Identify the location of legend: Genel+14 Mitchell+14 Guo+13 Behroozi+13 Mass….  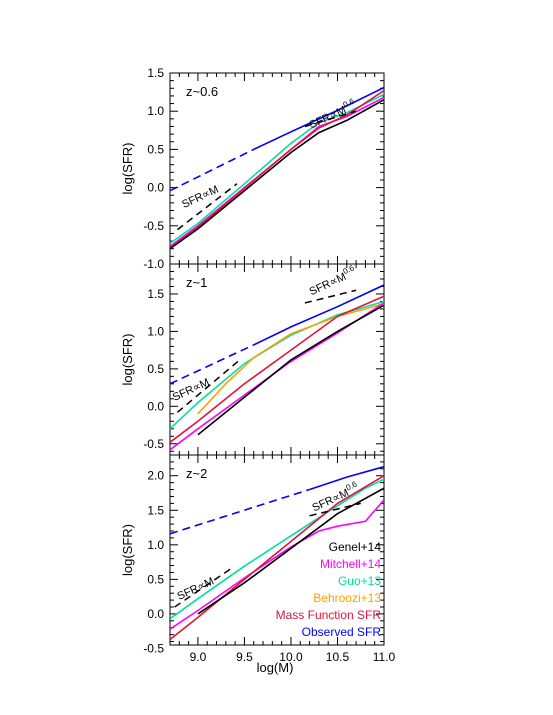
(329, 589).